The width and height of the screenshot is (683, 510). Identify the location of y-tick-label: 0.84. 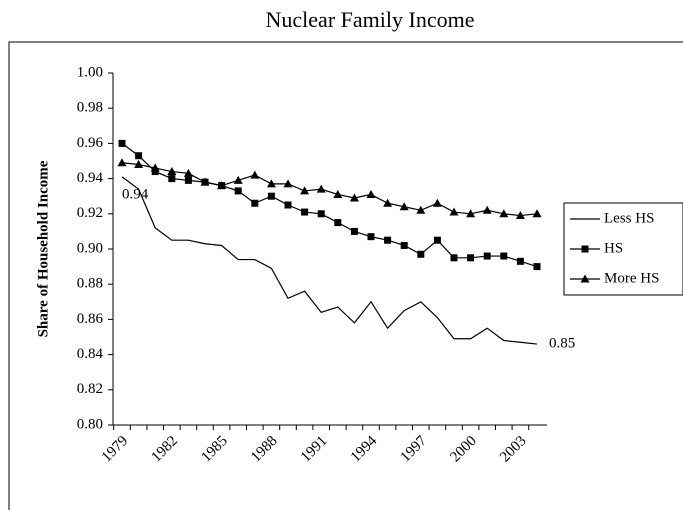
(90, 354).